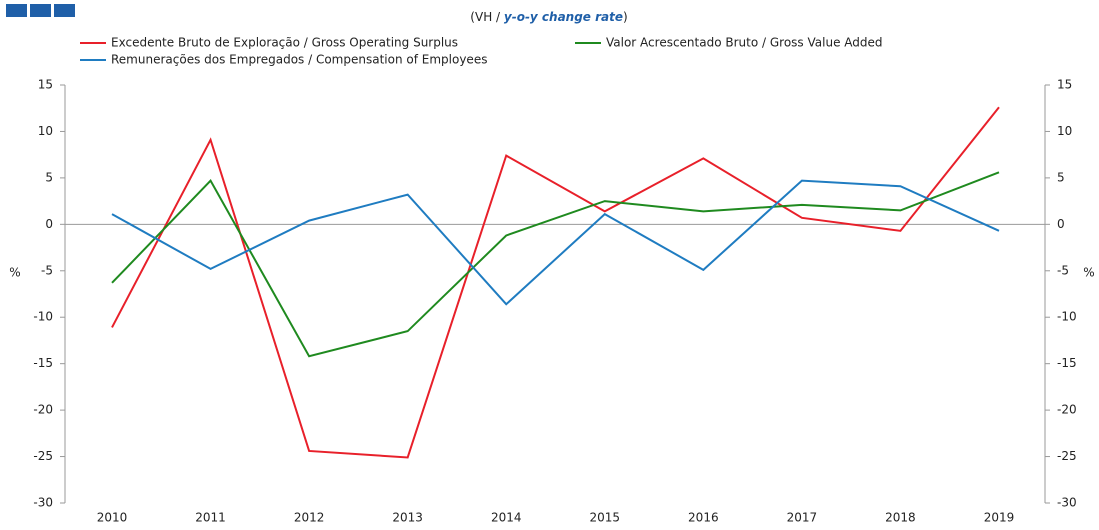  What do you see at coordinates (309, 518) in the screenshot?
I see `x-tick-label: 2012` at bounding box center [309, 518].